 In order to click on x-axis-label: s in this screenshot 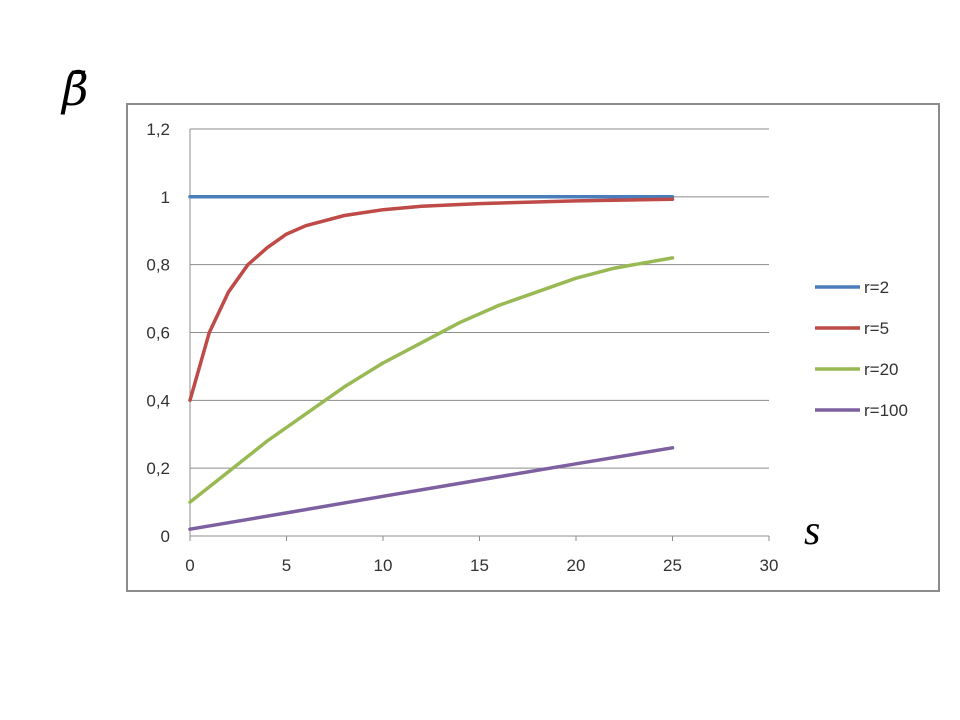, I will do `click(812, 531)`.